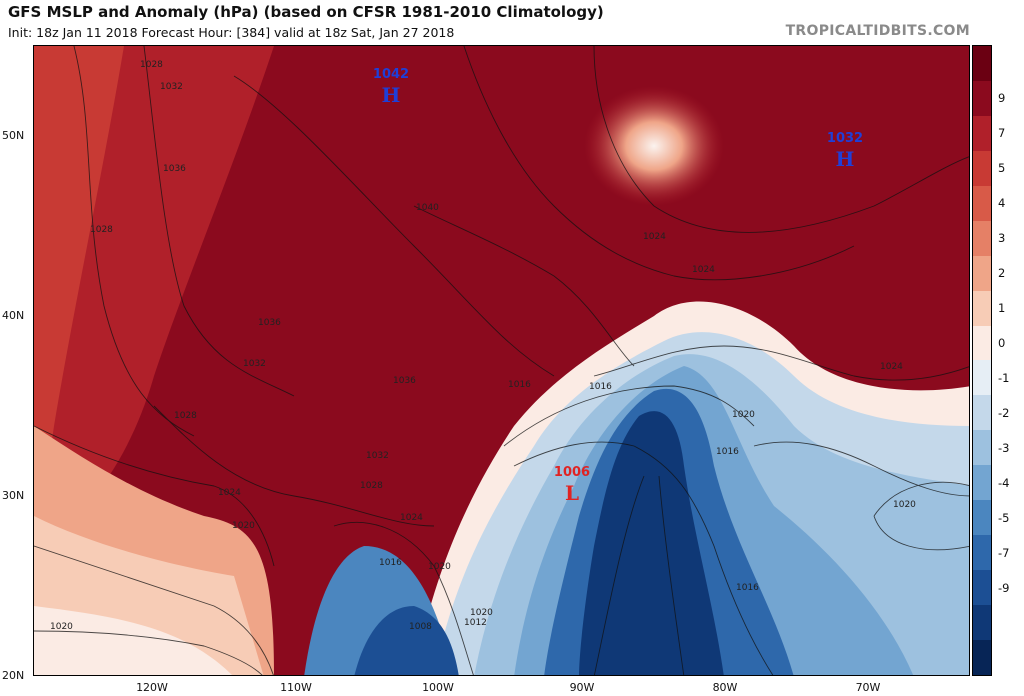  I want to click on lon-label-70w: 70W, so click(868, 687).